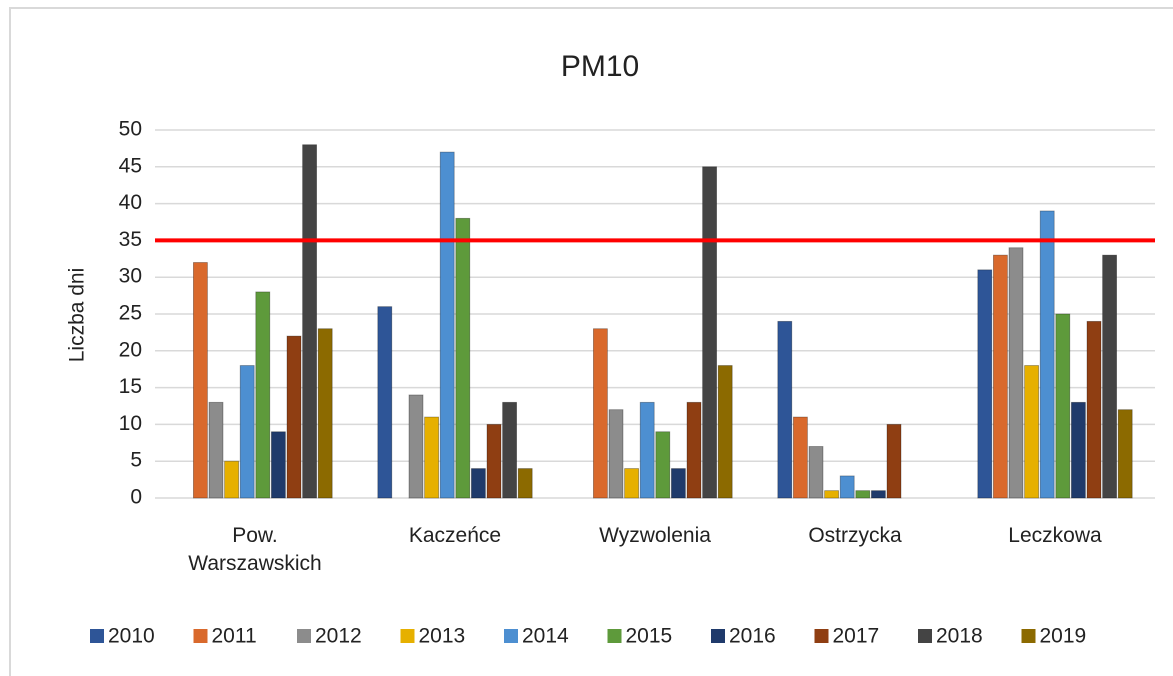 This screenshot has height=676, width=1173. What do you see at coordinates (136, 497) in the screenshot?
I see `y-tick-label: 0` at bounding box center [136, 497].